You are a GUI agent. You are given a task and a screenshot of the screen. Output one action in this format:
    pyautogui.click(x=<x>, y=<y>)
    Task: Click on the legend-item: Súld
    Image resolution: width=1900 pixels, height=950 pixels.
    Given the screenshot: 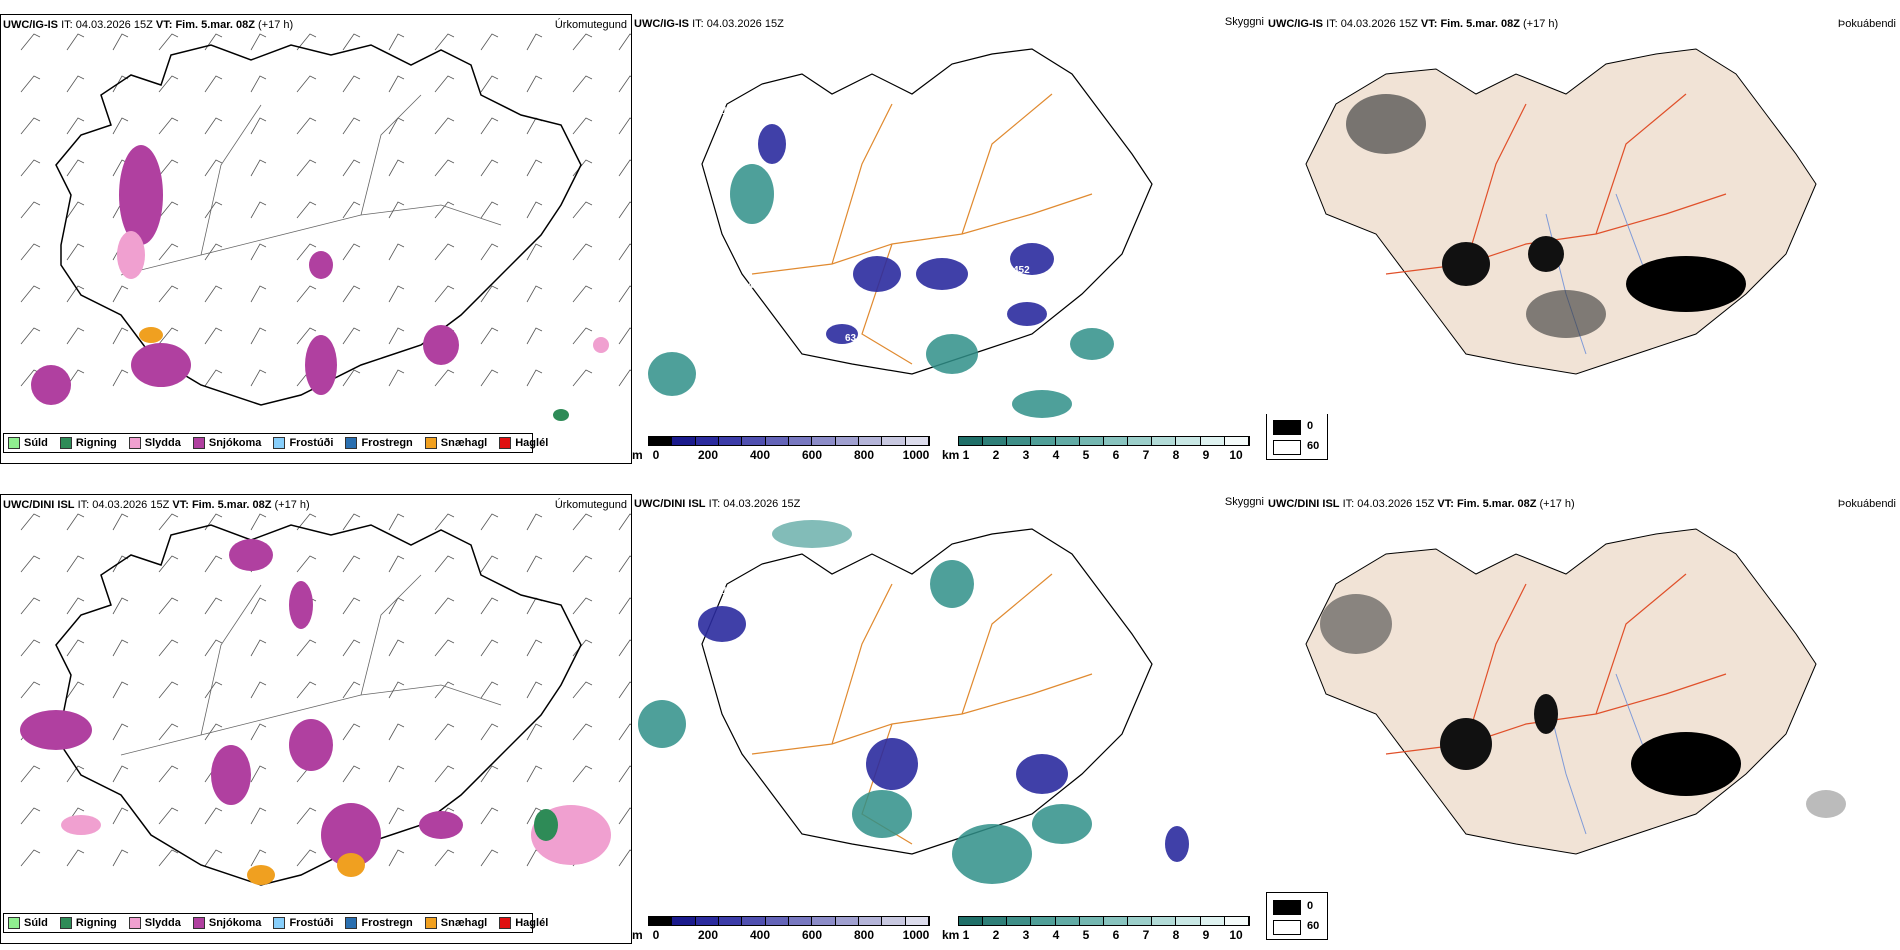 What is the action you would take?
    pyautogui.click(x=28, y=443)
    